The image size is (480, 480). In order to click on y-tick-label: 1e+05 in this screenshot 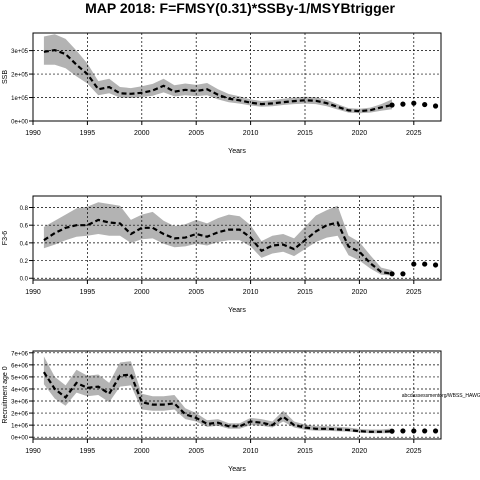, I will do `click(20, 99)`.